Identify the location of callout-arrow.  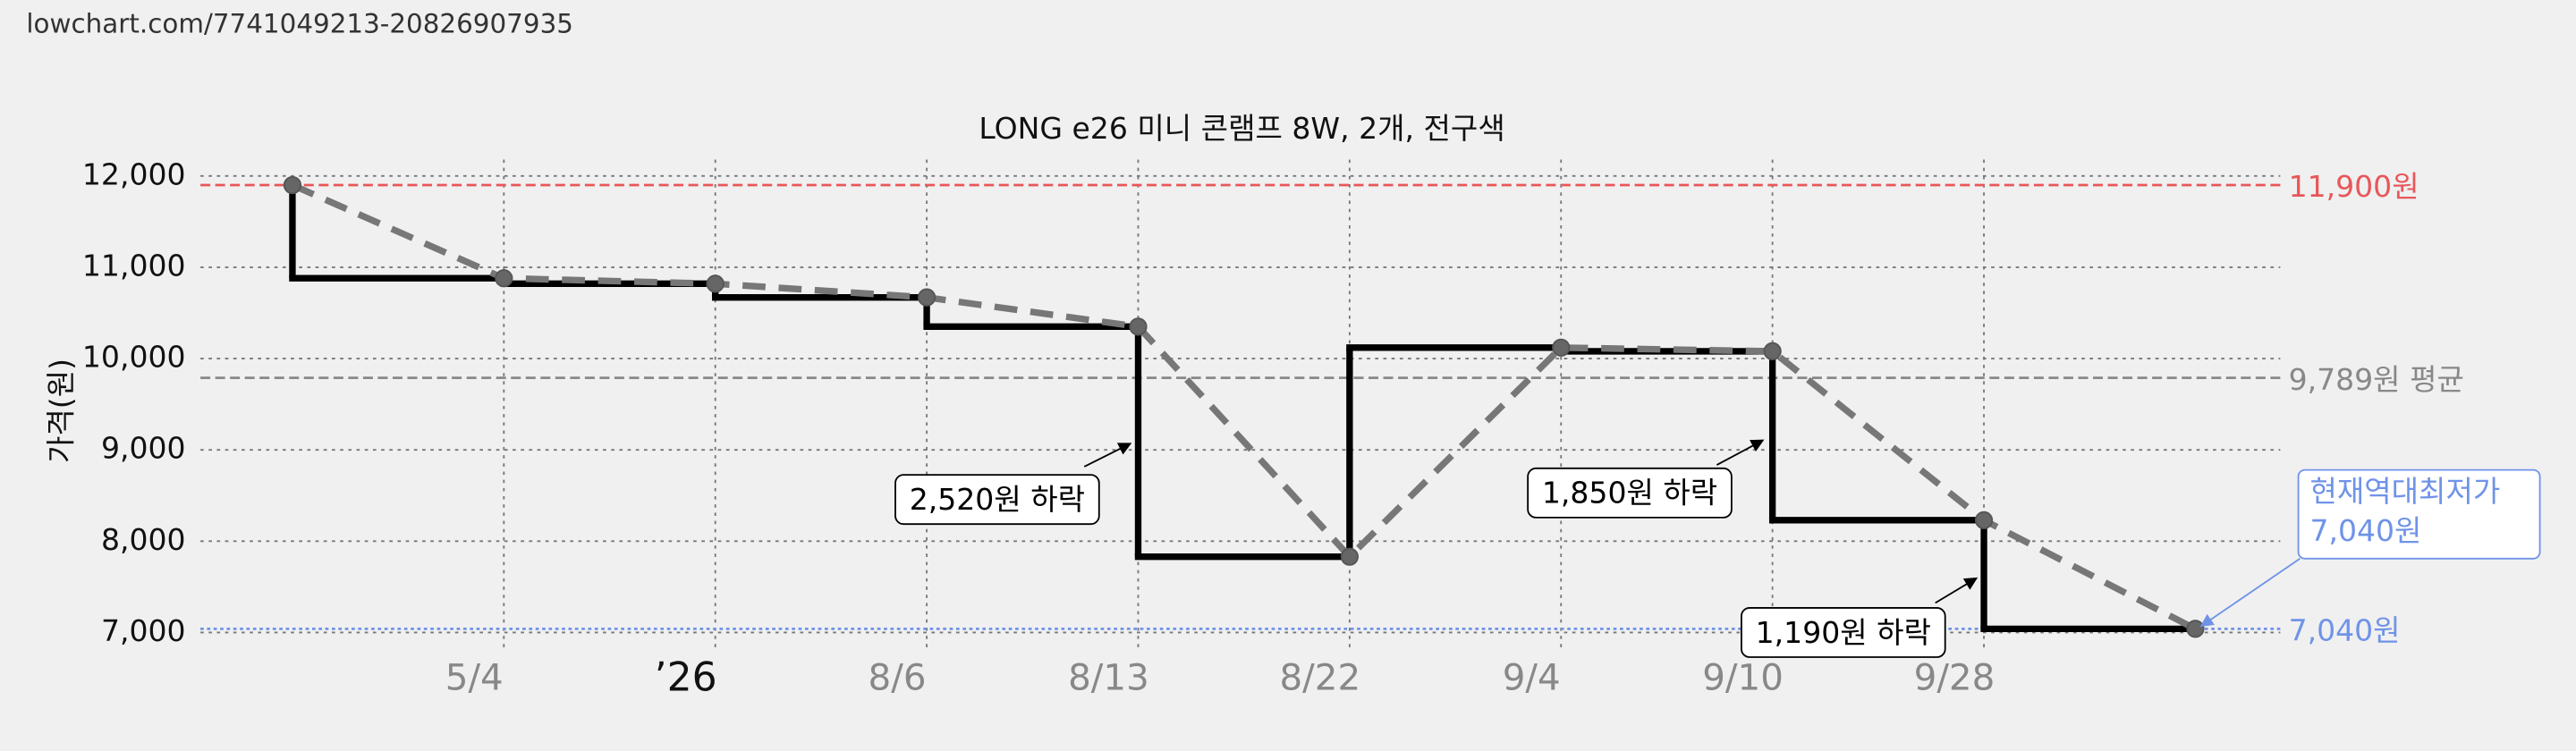
(2250, 593).